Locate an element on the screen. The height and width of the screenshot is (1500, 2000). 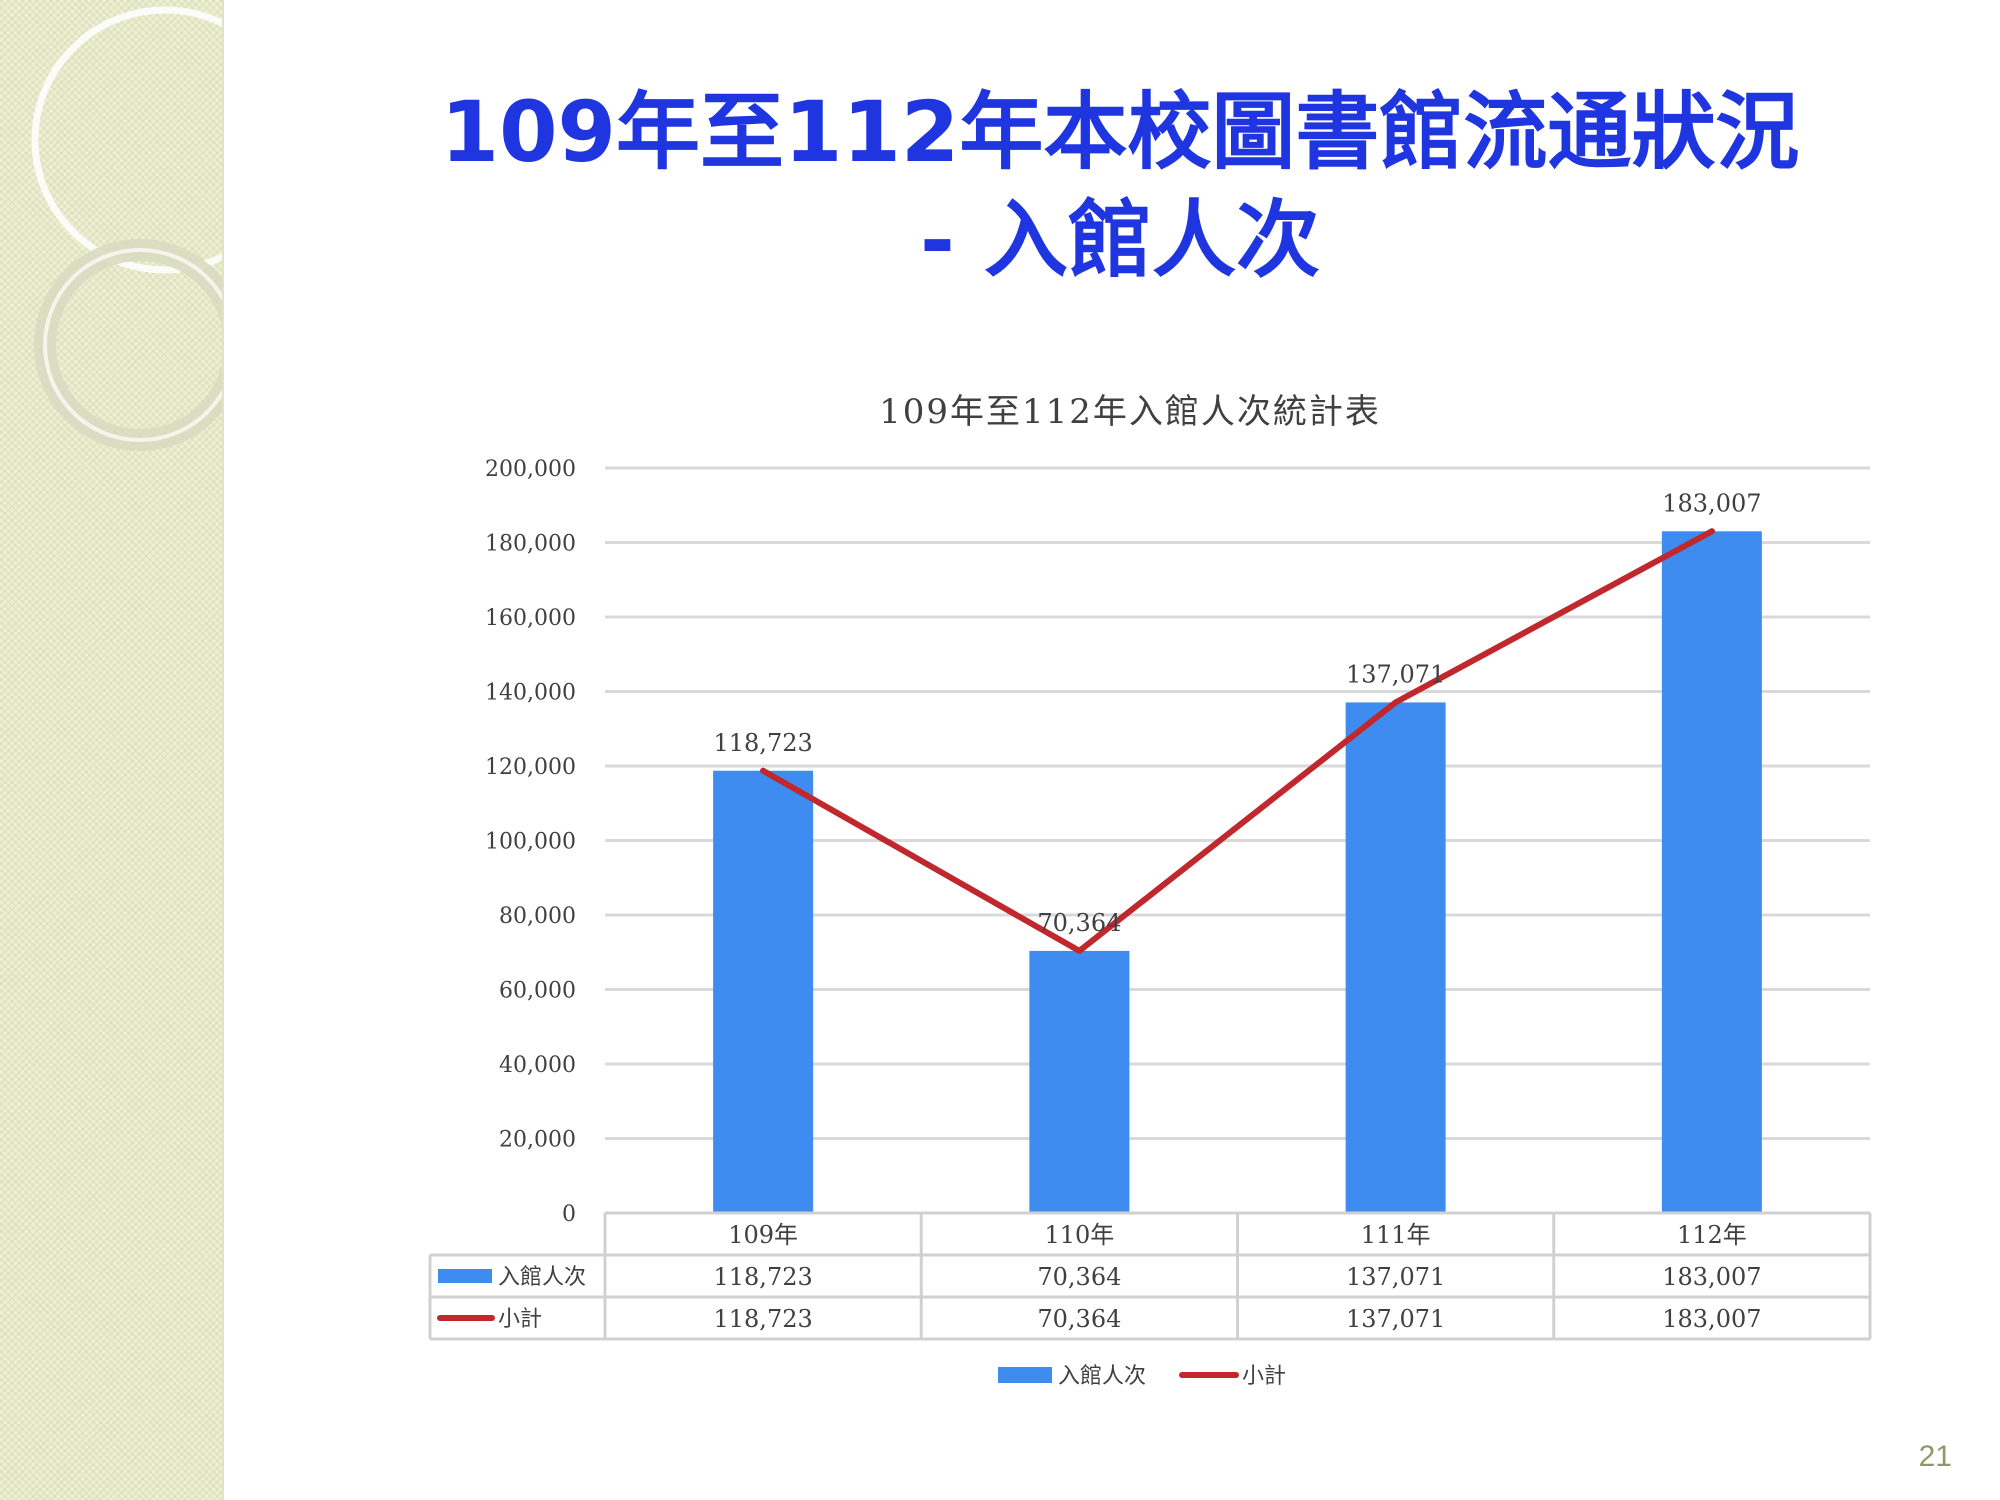
decorative-side-panel is located at coordinates (112, 750).